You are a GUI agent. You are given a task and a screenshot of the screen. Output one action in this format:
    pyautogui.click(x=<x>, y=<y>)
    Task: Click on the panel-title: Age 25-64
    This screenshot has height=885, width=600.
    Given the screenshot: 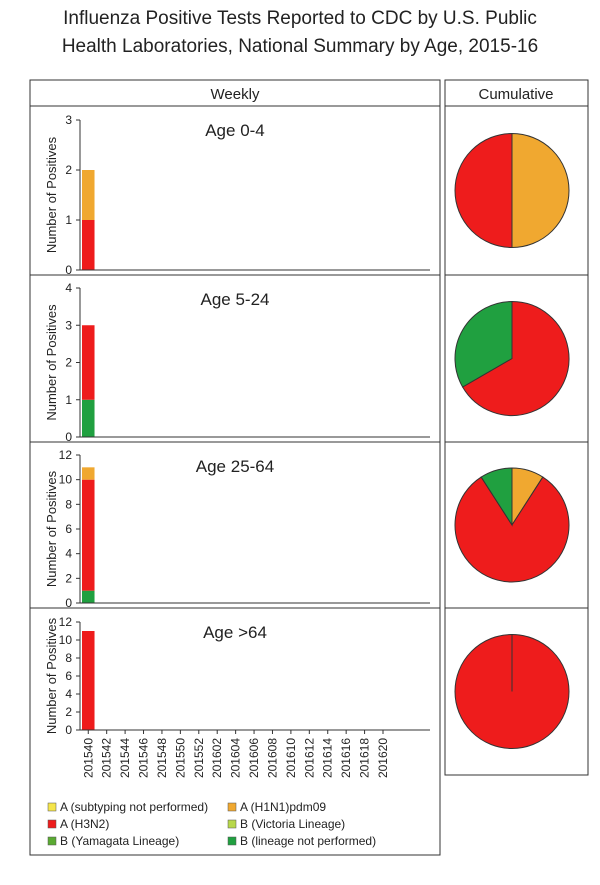 What is the action you would take?
    pyautogui.click(x=235, y=466)
    